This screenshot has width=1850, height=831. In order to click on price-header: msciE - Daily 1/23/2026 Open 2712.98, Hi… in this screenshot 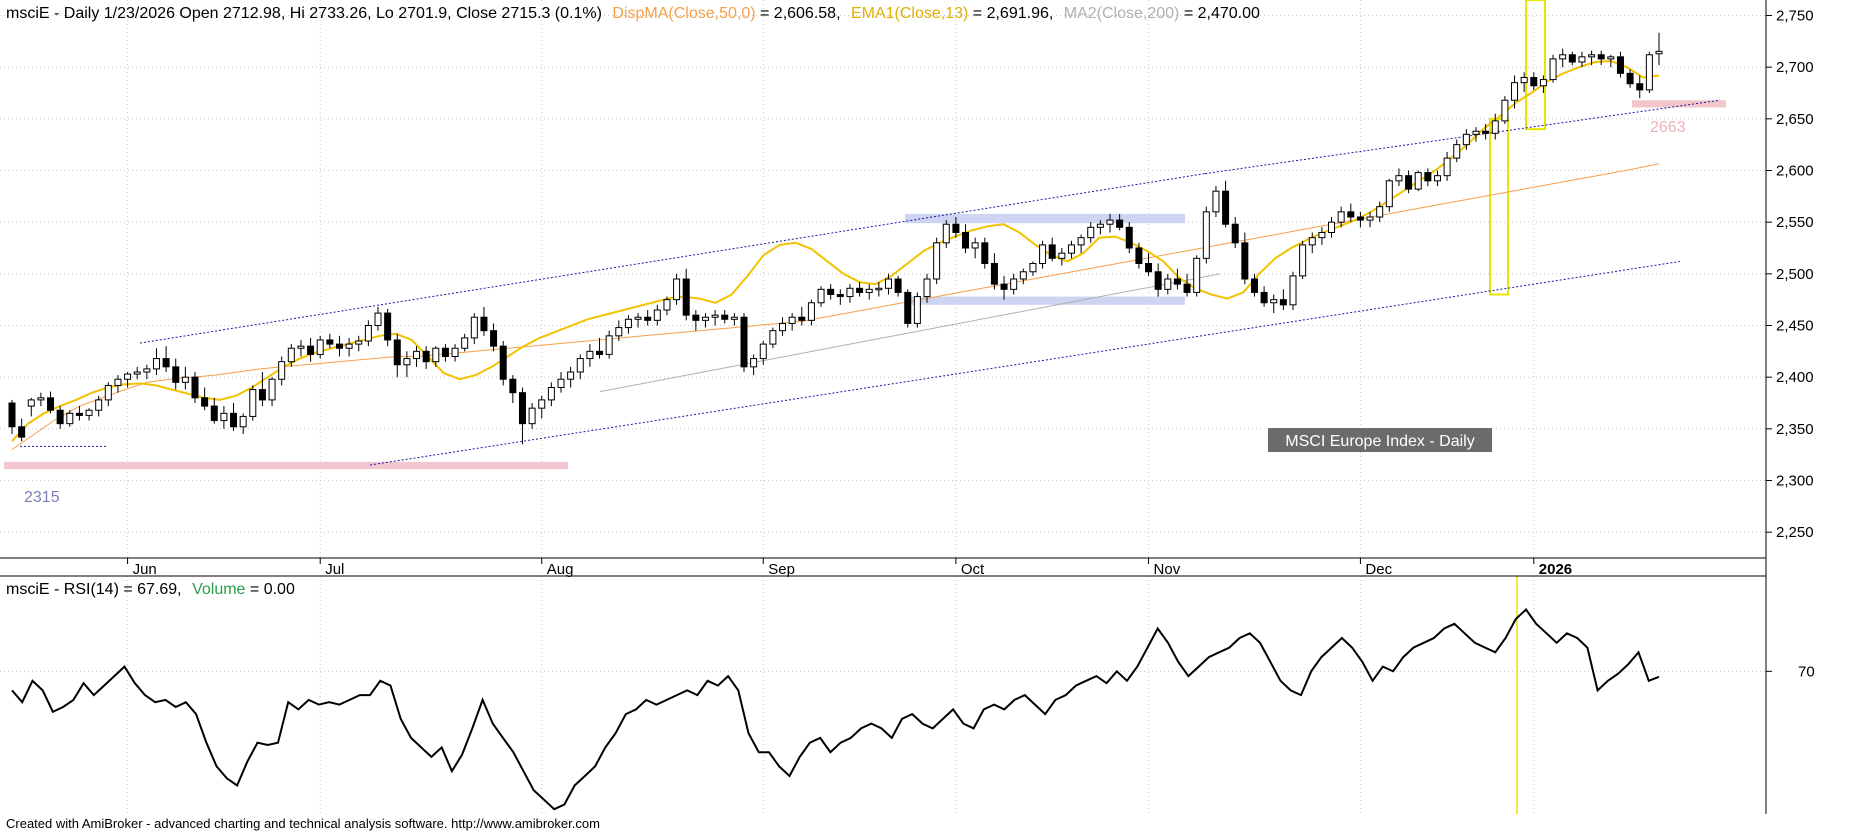, I will do `click(633, 13)`.